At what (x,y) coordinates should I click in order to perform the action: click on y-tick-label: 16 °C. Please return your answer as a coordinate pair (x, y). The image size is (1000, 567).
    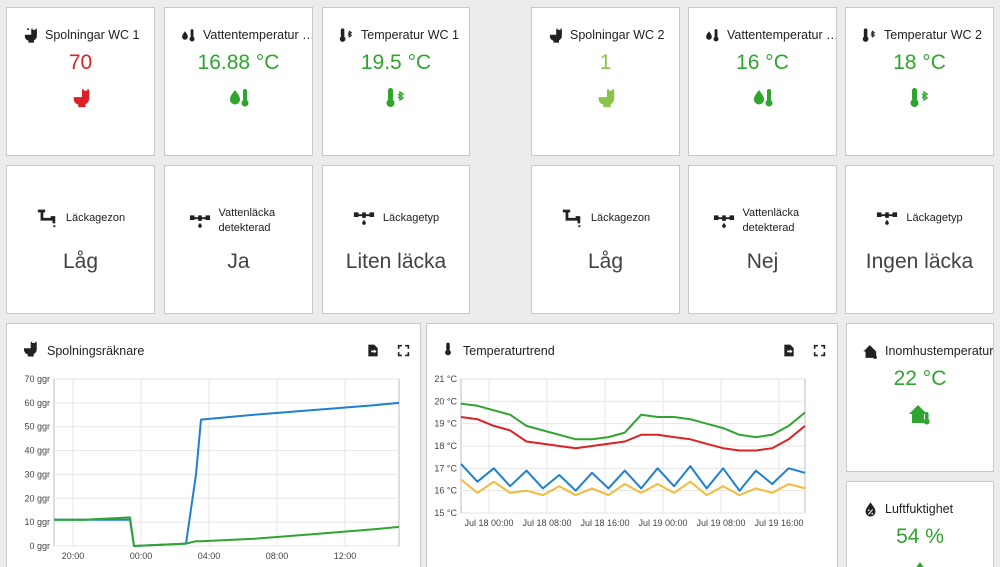
    Looking at the image, I should click on (445, 491).